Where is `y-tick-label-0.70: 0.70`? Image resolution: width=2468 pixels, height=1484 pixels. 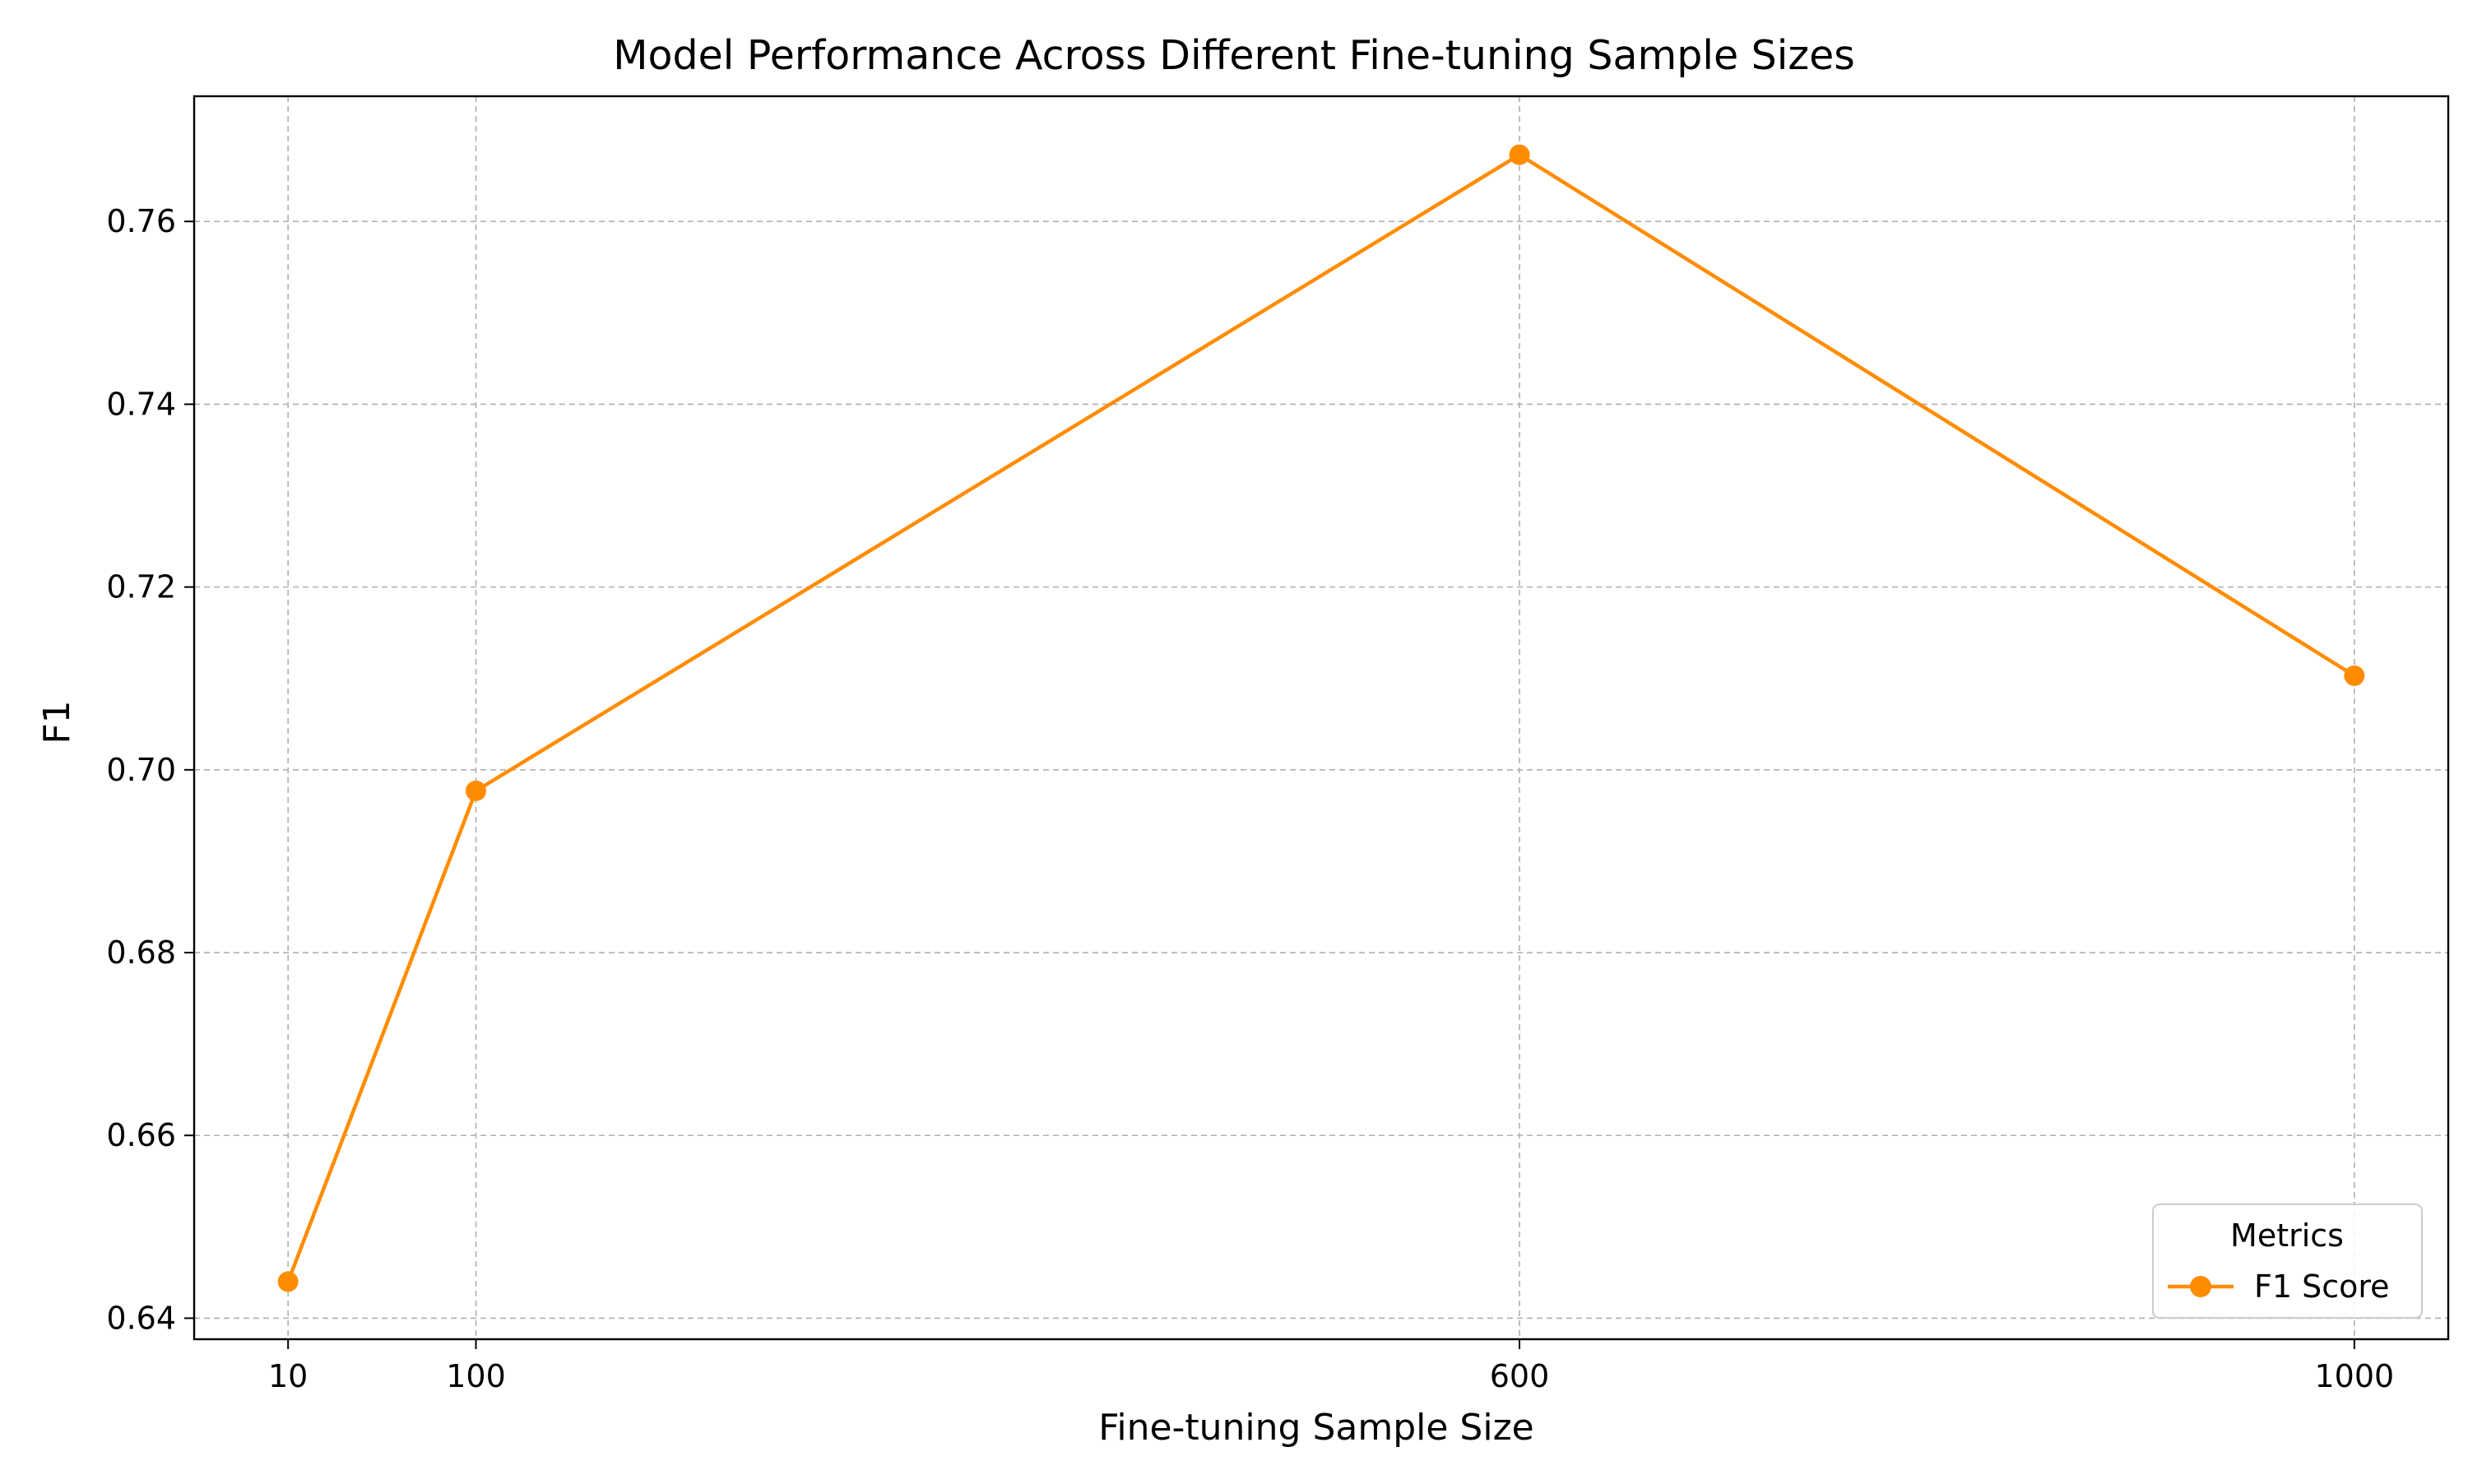 y-tick-label-0.70: 0.70 is located at coordinates (141, 770).